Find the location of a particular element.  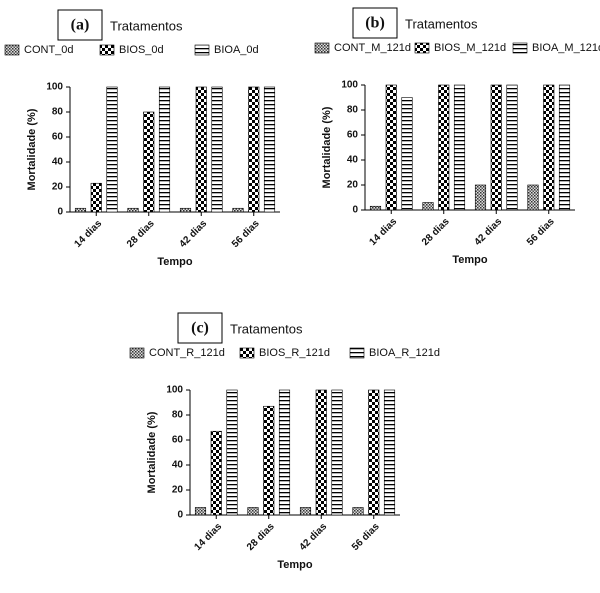

legend-label: BIOS_M_121d is located at coordinates (470, 48).